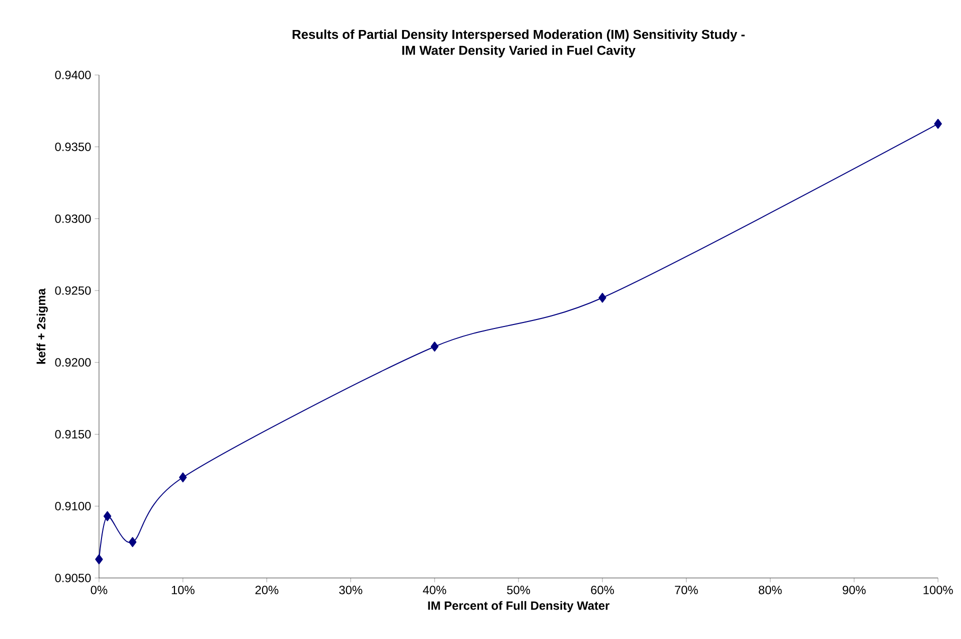  Describe the element at coordinates (73, 362) in the screenshot. I see `y-tick-label: 0.9200` at that location.